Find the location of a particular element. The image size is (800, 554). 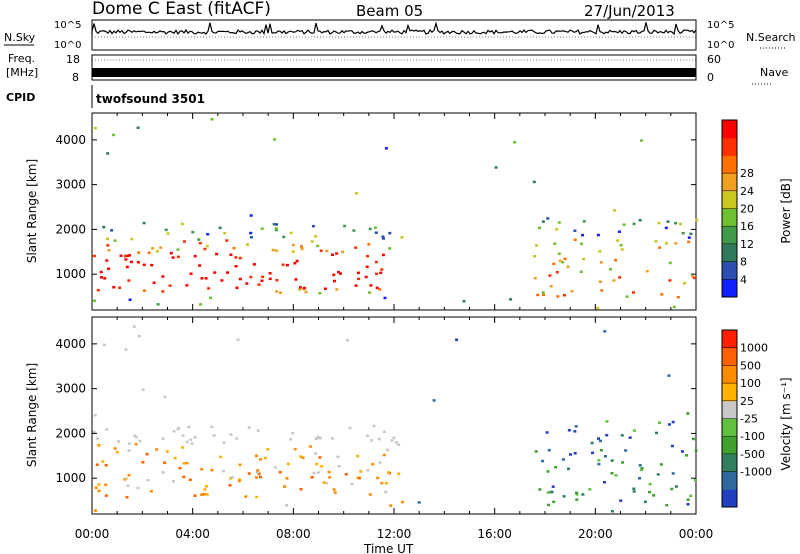

x-axis-label: Time UT is located at coordinates (388, 548).